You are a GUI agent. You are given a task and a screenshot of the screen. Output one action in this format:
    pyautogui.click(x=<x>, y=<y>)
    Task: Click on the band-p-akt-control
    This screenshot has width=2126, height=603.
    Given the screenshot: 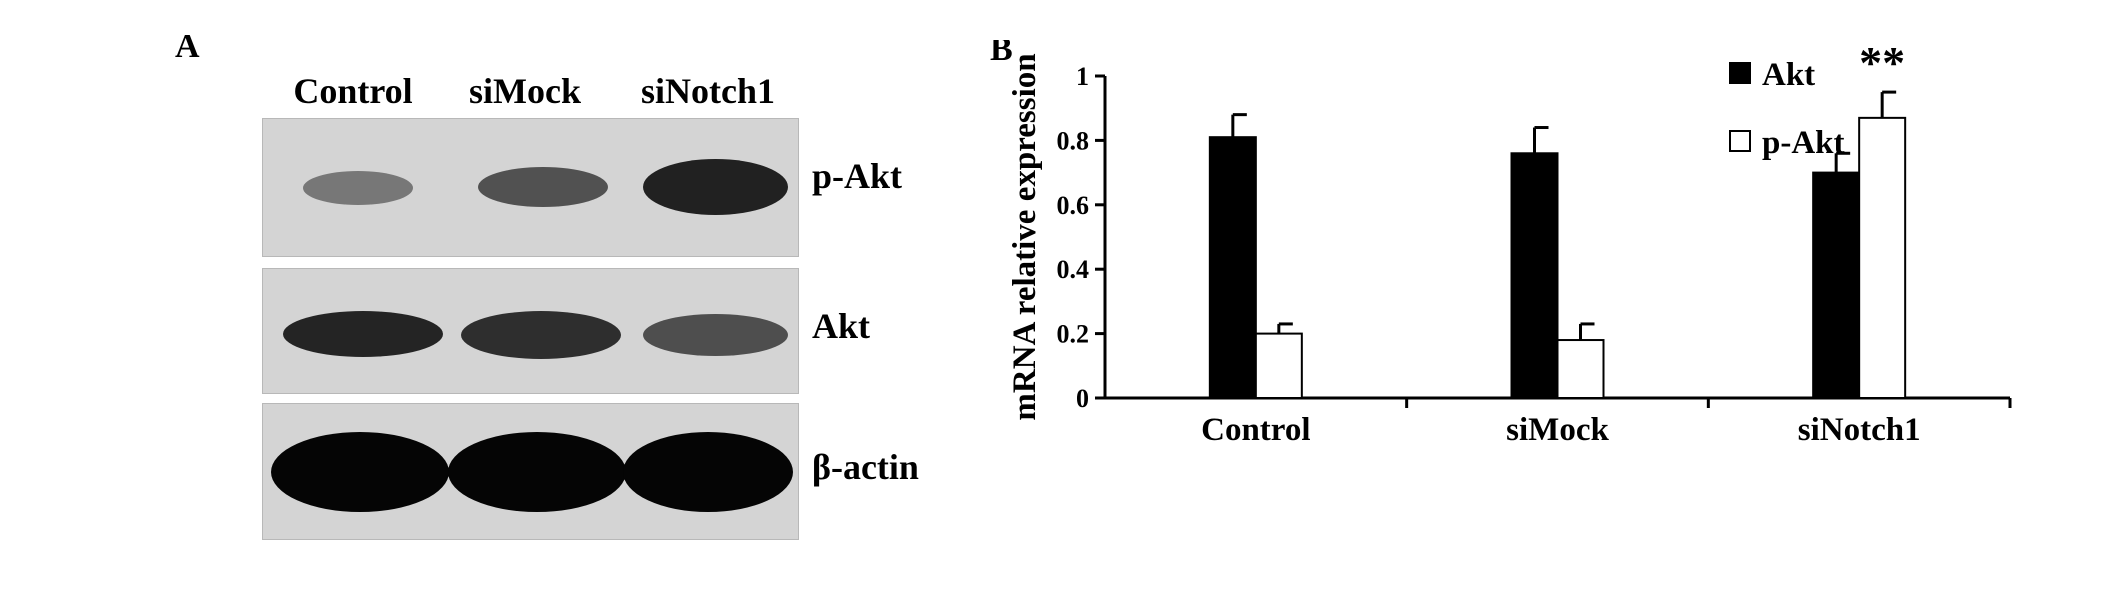 What is the action you would take?
    pyautogui.click(x=358, y=188)
    